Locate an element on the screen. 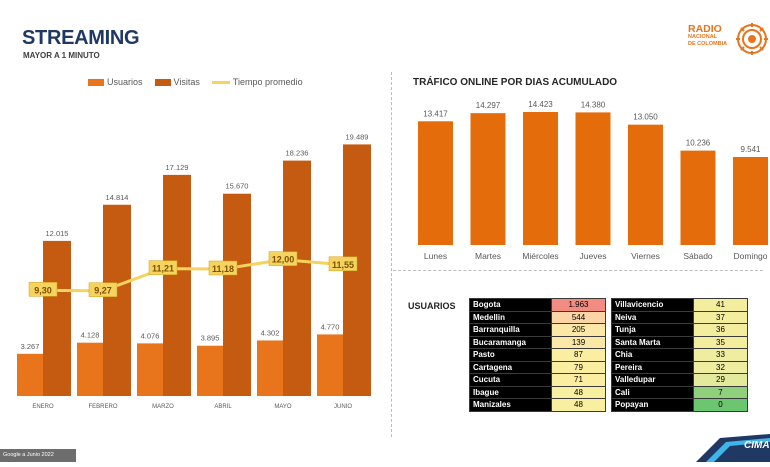  legend-usuarios-label: Usuarios is located at coordinates (125, 82).